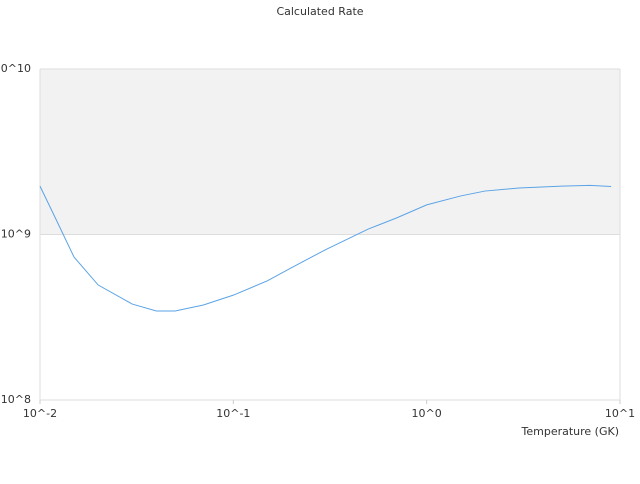 Image resolution: width=640 pixels, height=484 pixels. I want to click on x-tick-label: 10^0, so click(427, 413).